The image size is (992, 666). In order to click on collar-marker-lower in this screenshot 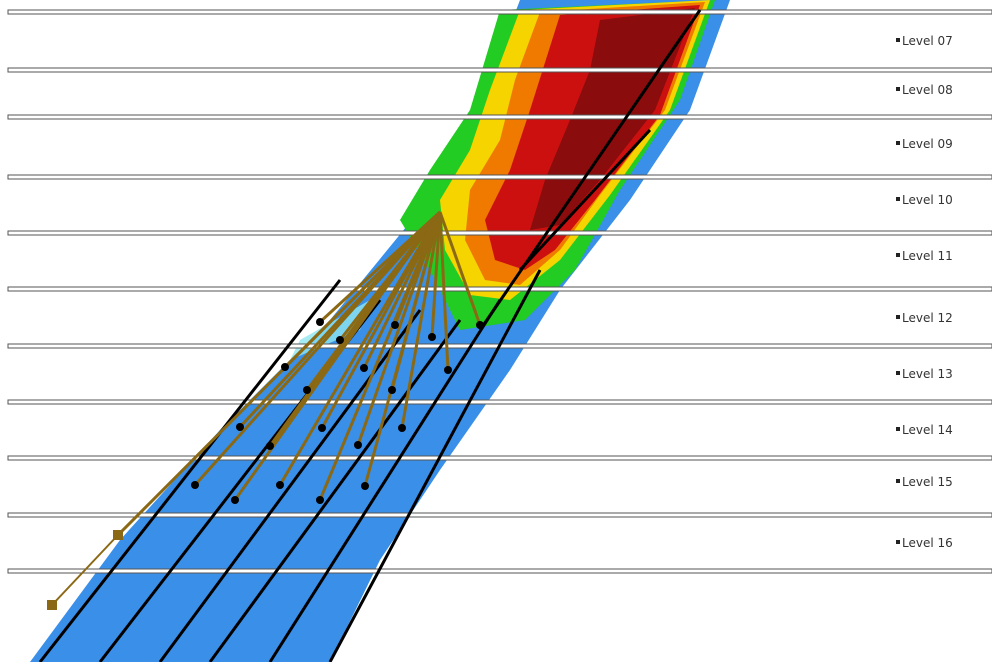, I will do `click(52, 605)`.